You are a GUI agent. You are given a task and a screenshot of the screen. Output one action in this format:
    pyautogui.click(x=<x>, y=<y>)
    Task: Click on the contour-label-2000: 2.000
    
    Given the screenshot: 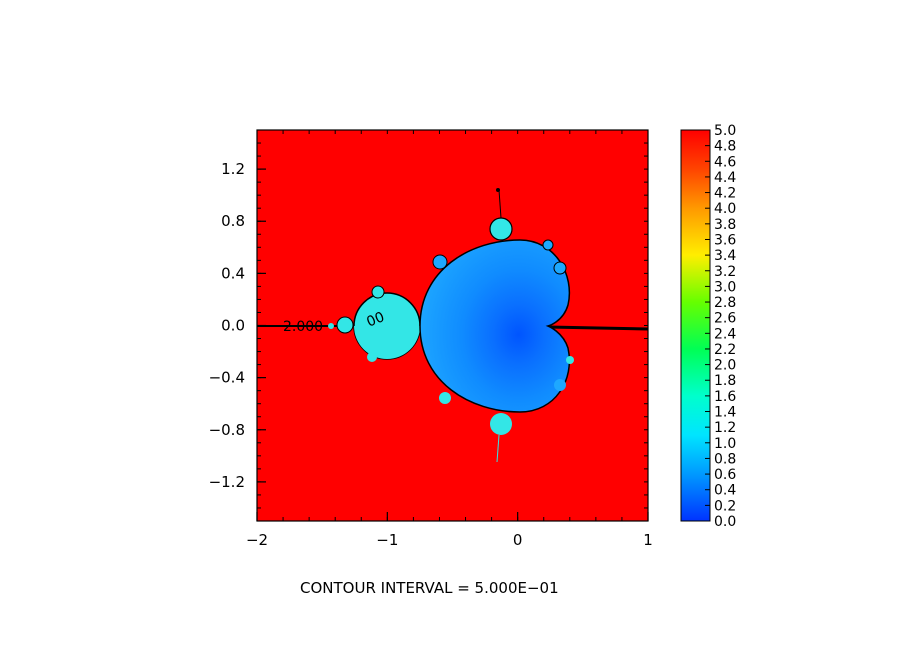 What is the action you would take?
    pyautogui.click(x=303, y=327)
    